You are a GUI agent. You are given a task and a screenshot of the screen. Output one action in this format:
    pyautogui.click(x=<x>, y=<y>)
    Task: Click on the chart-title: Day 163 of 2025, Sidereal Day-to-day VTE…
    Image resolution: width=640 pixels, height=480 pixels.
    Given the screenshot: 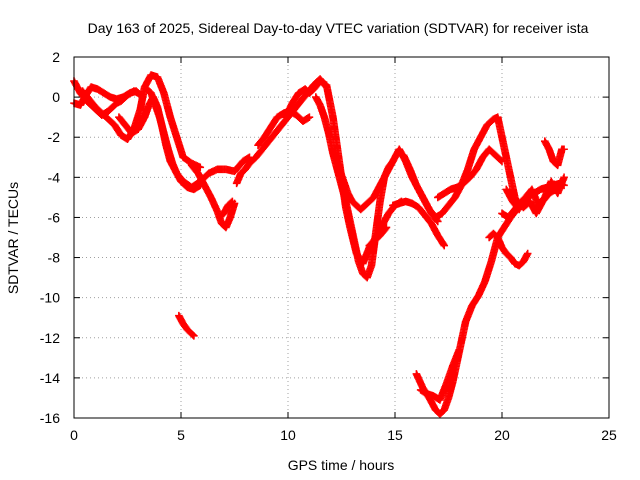 What is the action you would take?
    pyautogui.click(x=338, y=28)
    